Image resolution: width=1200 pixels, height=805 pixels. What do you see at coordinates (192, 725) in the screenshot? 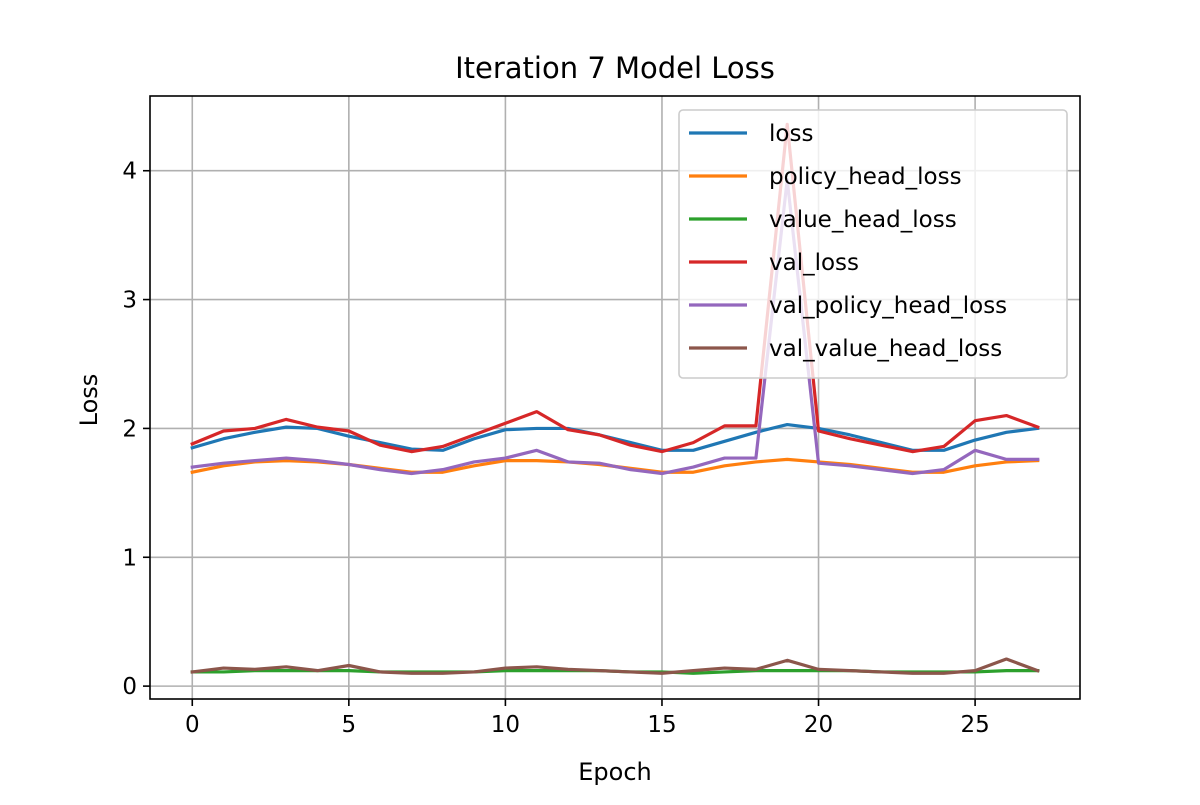
I see `x-tick-label: 0` at bounding box center [192, 725].